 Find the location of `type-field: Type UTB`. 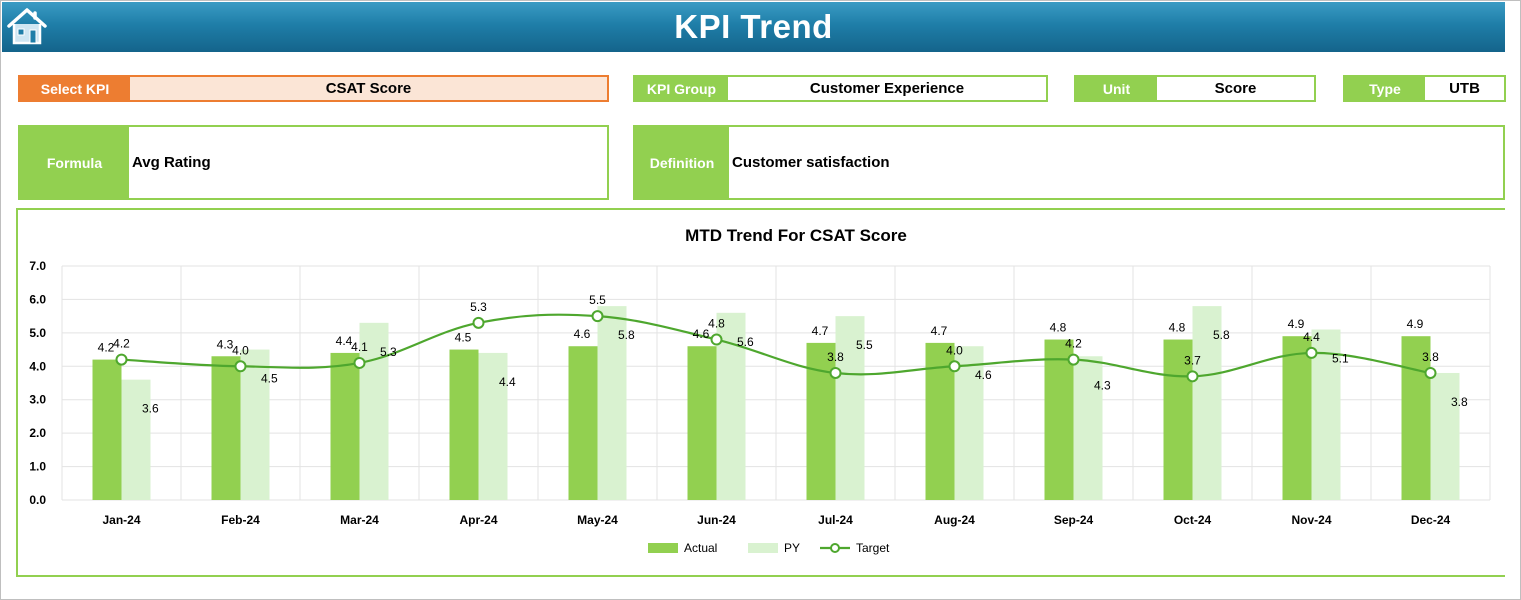

type-field: Type UTB is located at coordinates (1424, 88).